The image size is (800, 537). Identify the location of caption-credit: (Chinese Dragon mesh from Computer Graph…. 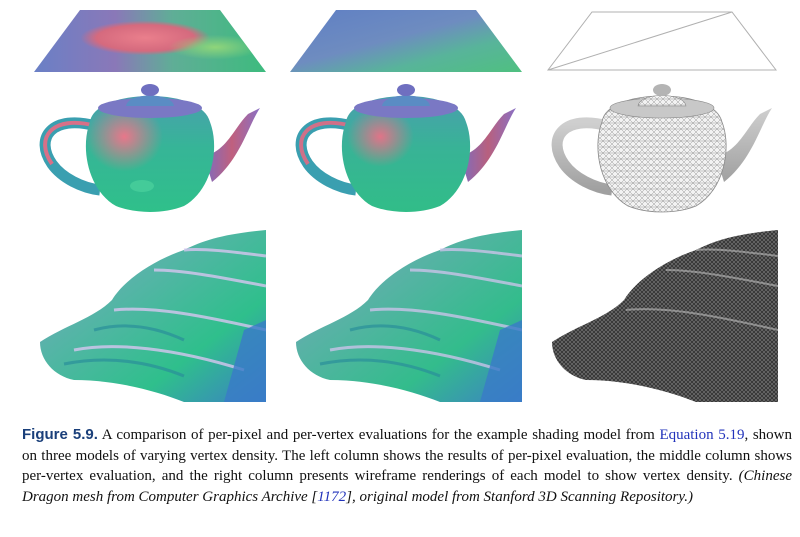
(407, 486).